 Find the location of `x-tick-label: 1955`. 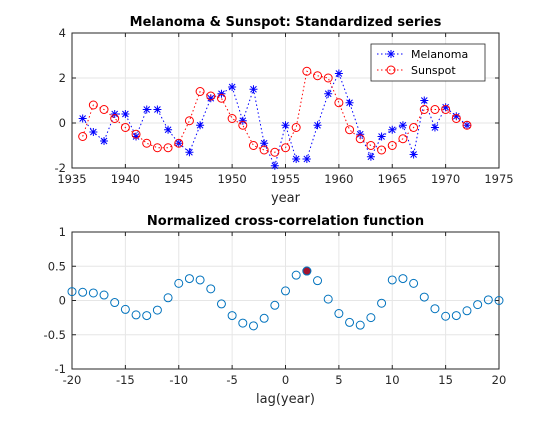

x-tick-label: 1955 is located at coordinates (285, 179).